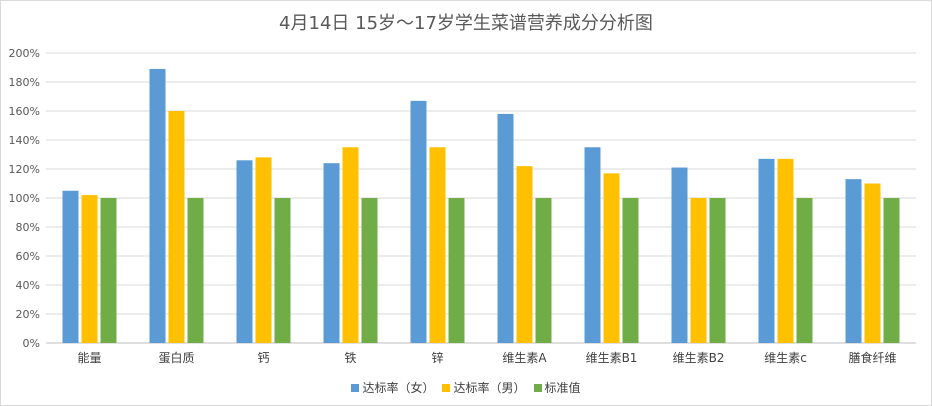 The width and height of the screenshot is (932, 406). What do you see at coordinates (263, 358) in the screenshot?
I see `x-tick-label: 钙` at bounding box center [263, 358].